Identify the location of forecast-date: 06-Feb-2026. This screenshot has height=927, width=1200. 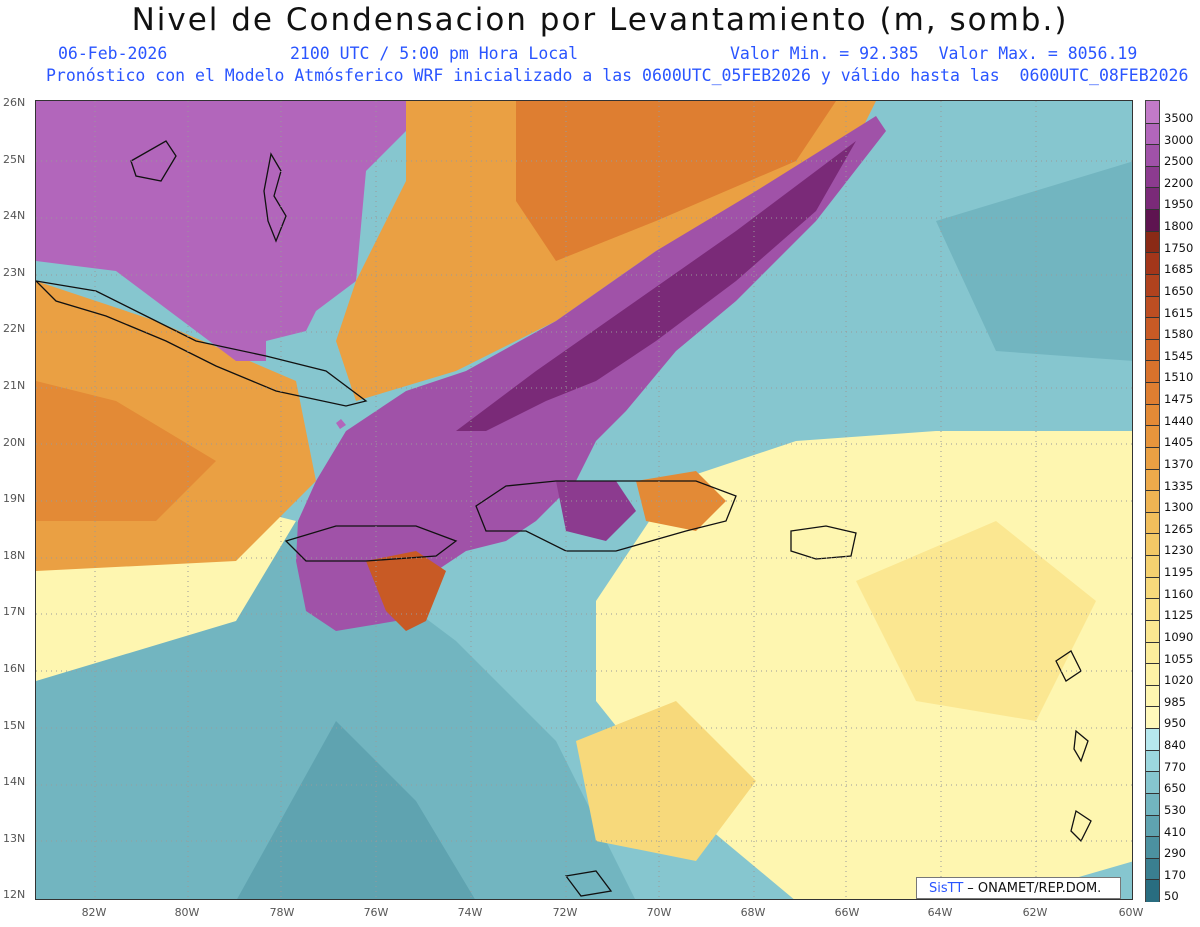
(113, 53).